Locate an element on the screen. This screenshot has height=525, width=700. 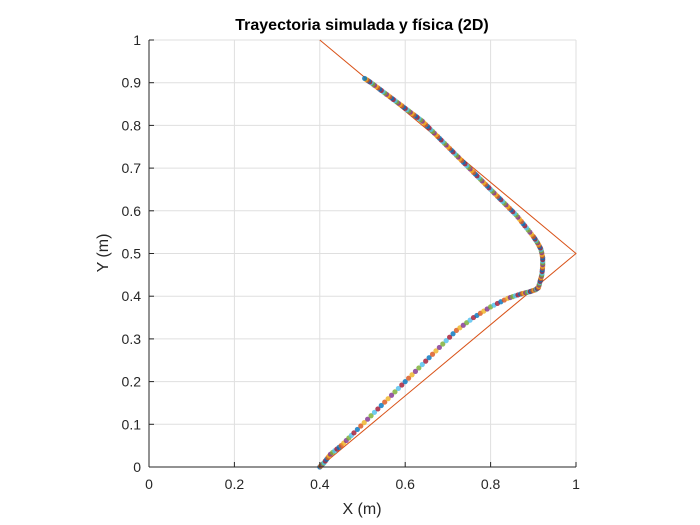
y-axis-ticks: 0 0.1 0.2 0.3 0.4 0.5 0.6 0.7 0.8 0.9 1 is located at coordinates (138, 253).